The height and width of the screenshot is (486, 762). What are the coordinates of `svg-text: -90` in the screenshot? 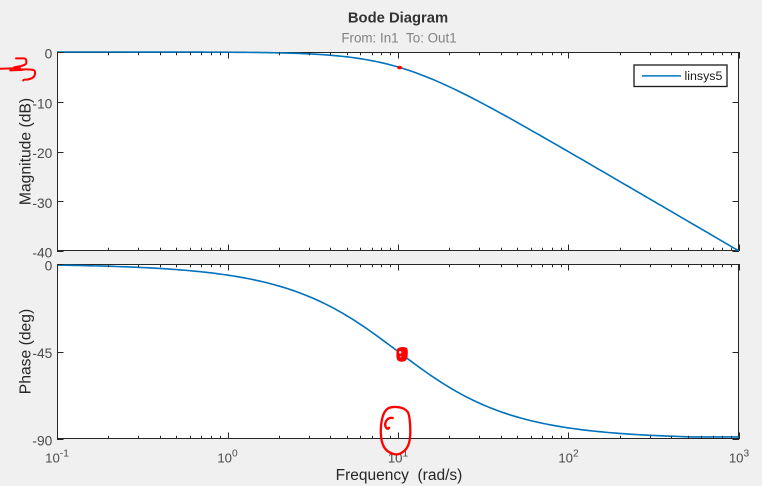 It's located at (42, 441).